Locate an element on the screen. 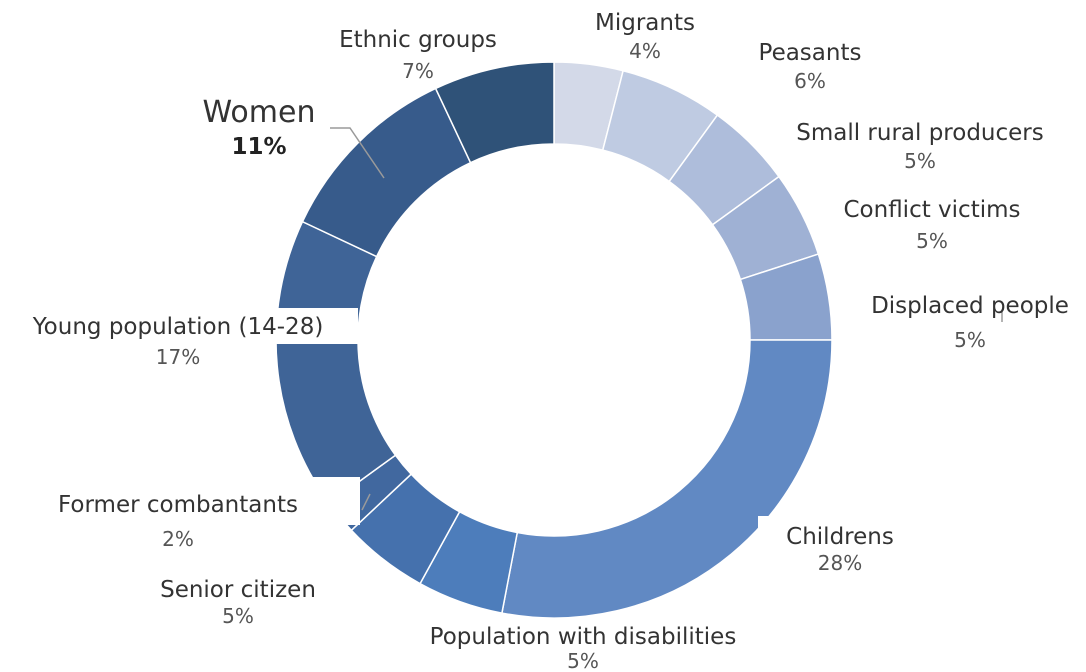 This screenshot has width=1086, height=672. value-label-conflict-victims: 5% is located at coordinates (932, 241).